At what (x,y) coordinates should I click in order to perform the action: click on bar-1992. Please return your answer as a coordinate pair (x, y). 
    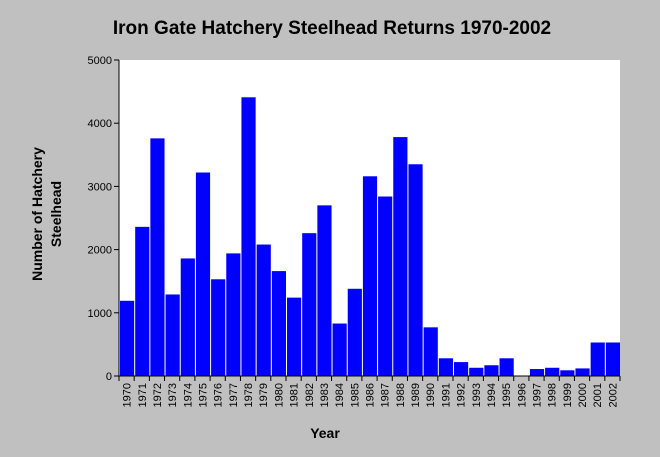
    Looking at the image, I should click on (461, 369).